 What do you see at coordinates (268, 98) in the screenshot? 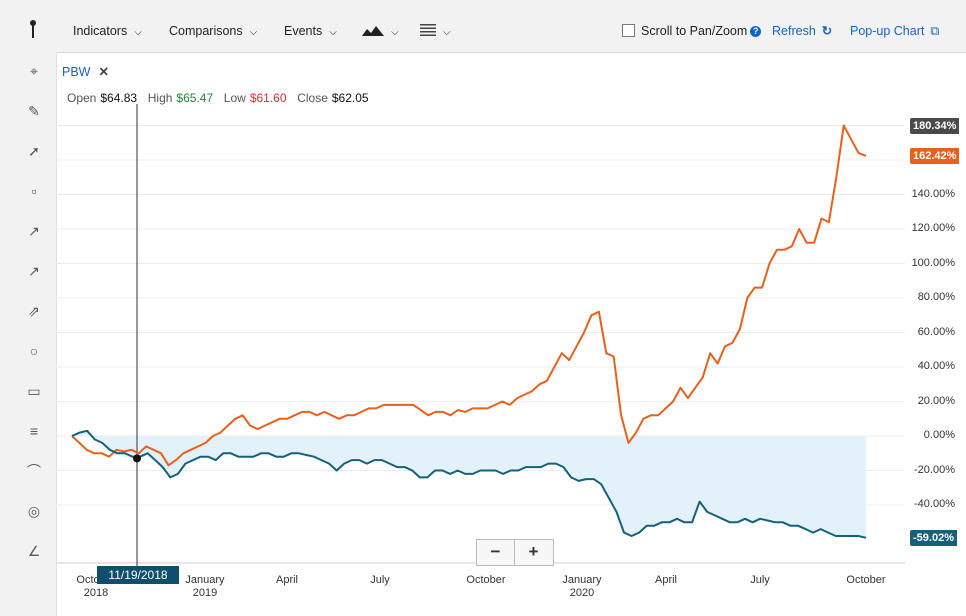
I see `low-value: $61.60` at bounding box center [268, 98].